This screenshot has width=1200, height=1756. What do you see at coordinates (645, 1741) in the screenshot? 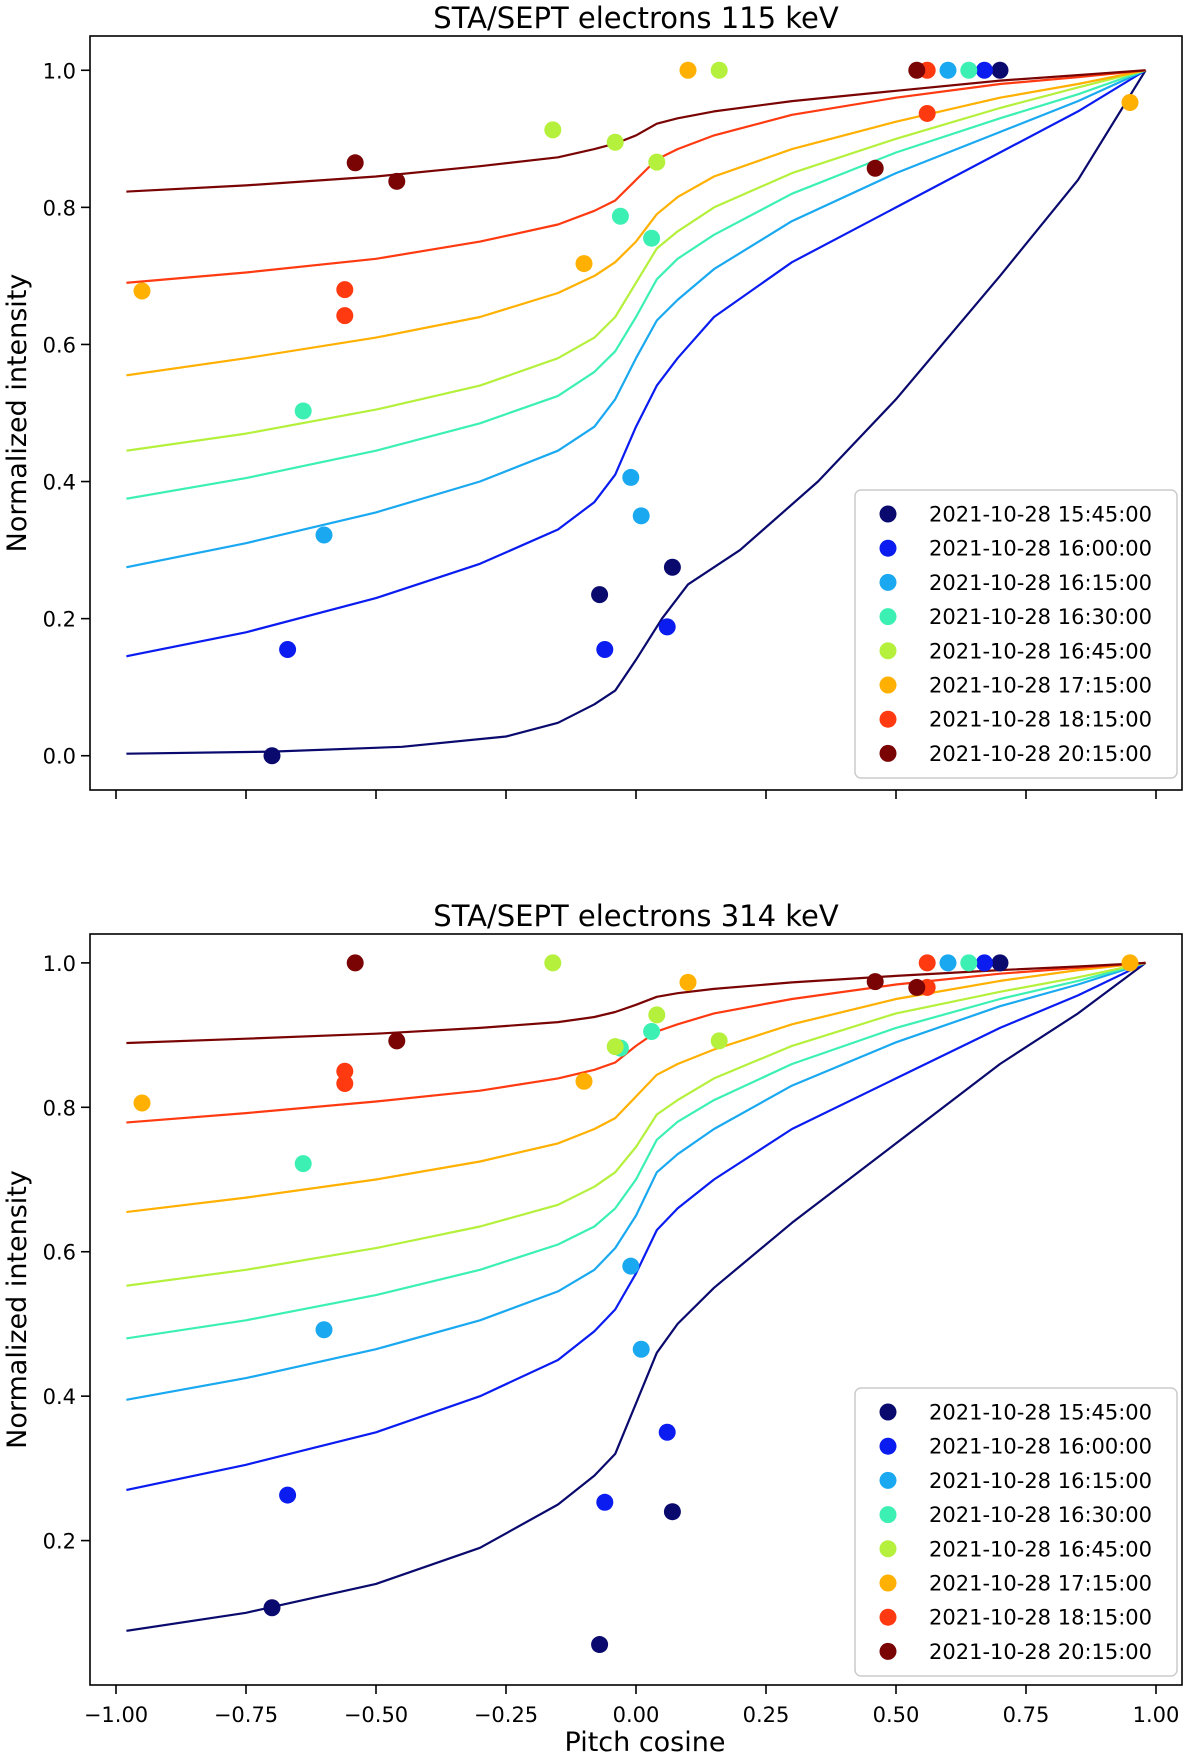
I see `x-axis-label: Pitch cosine` at bounding box center [645, 1741].